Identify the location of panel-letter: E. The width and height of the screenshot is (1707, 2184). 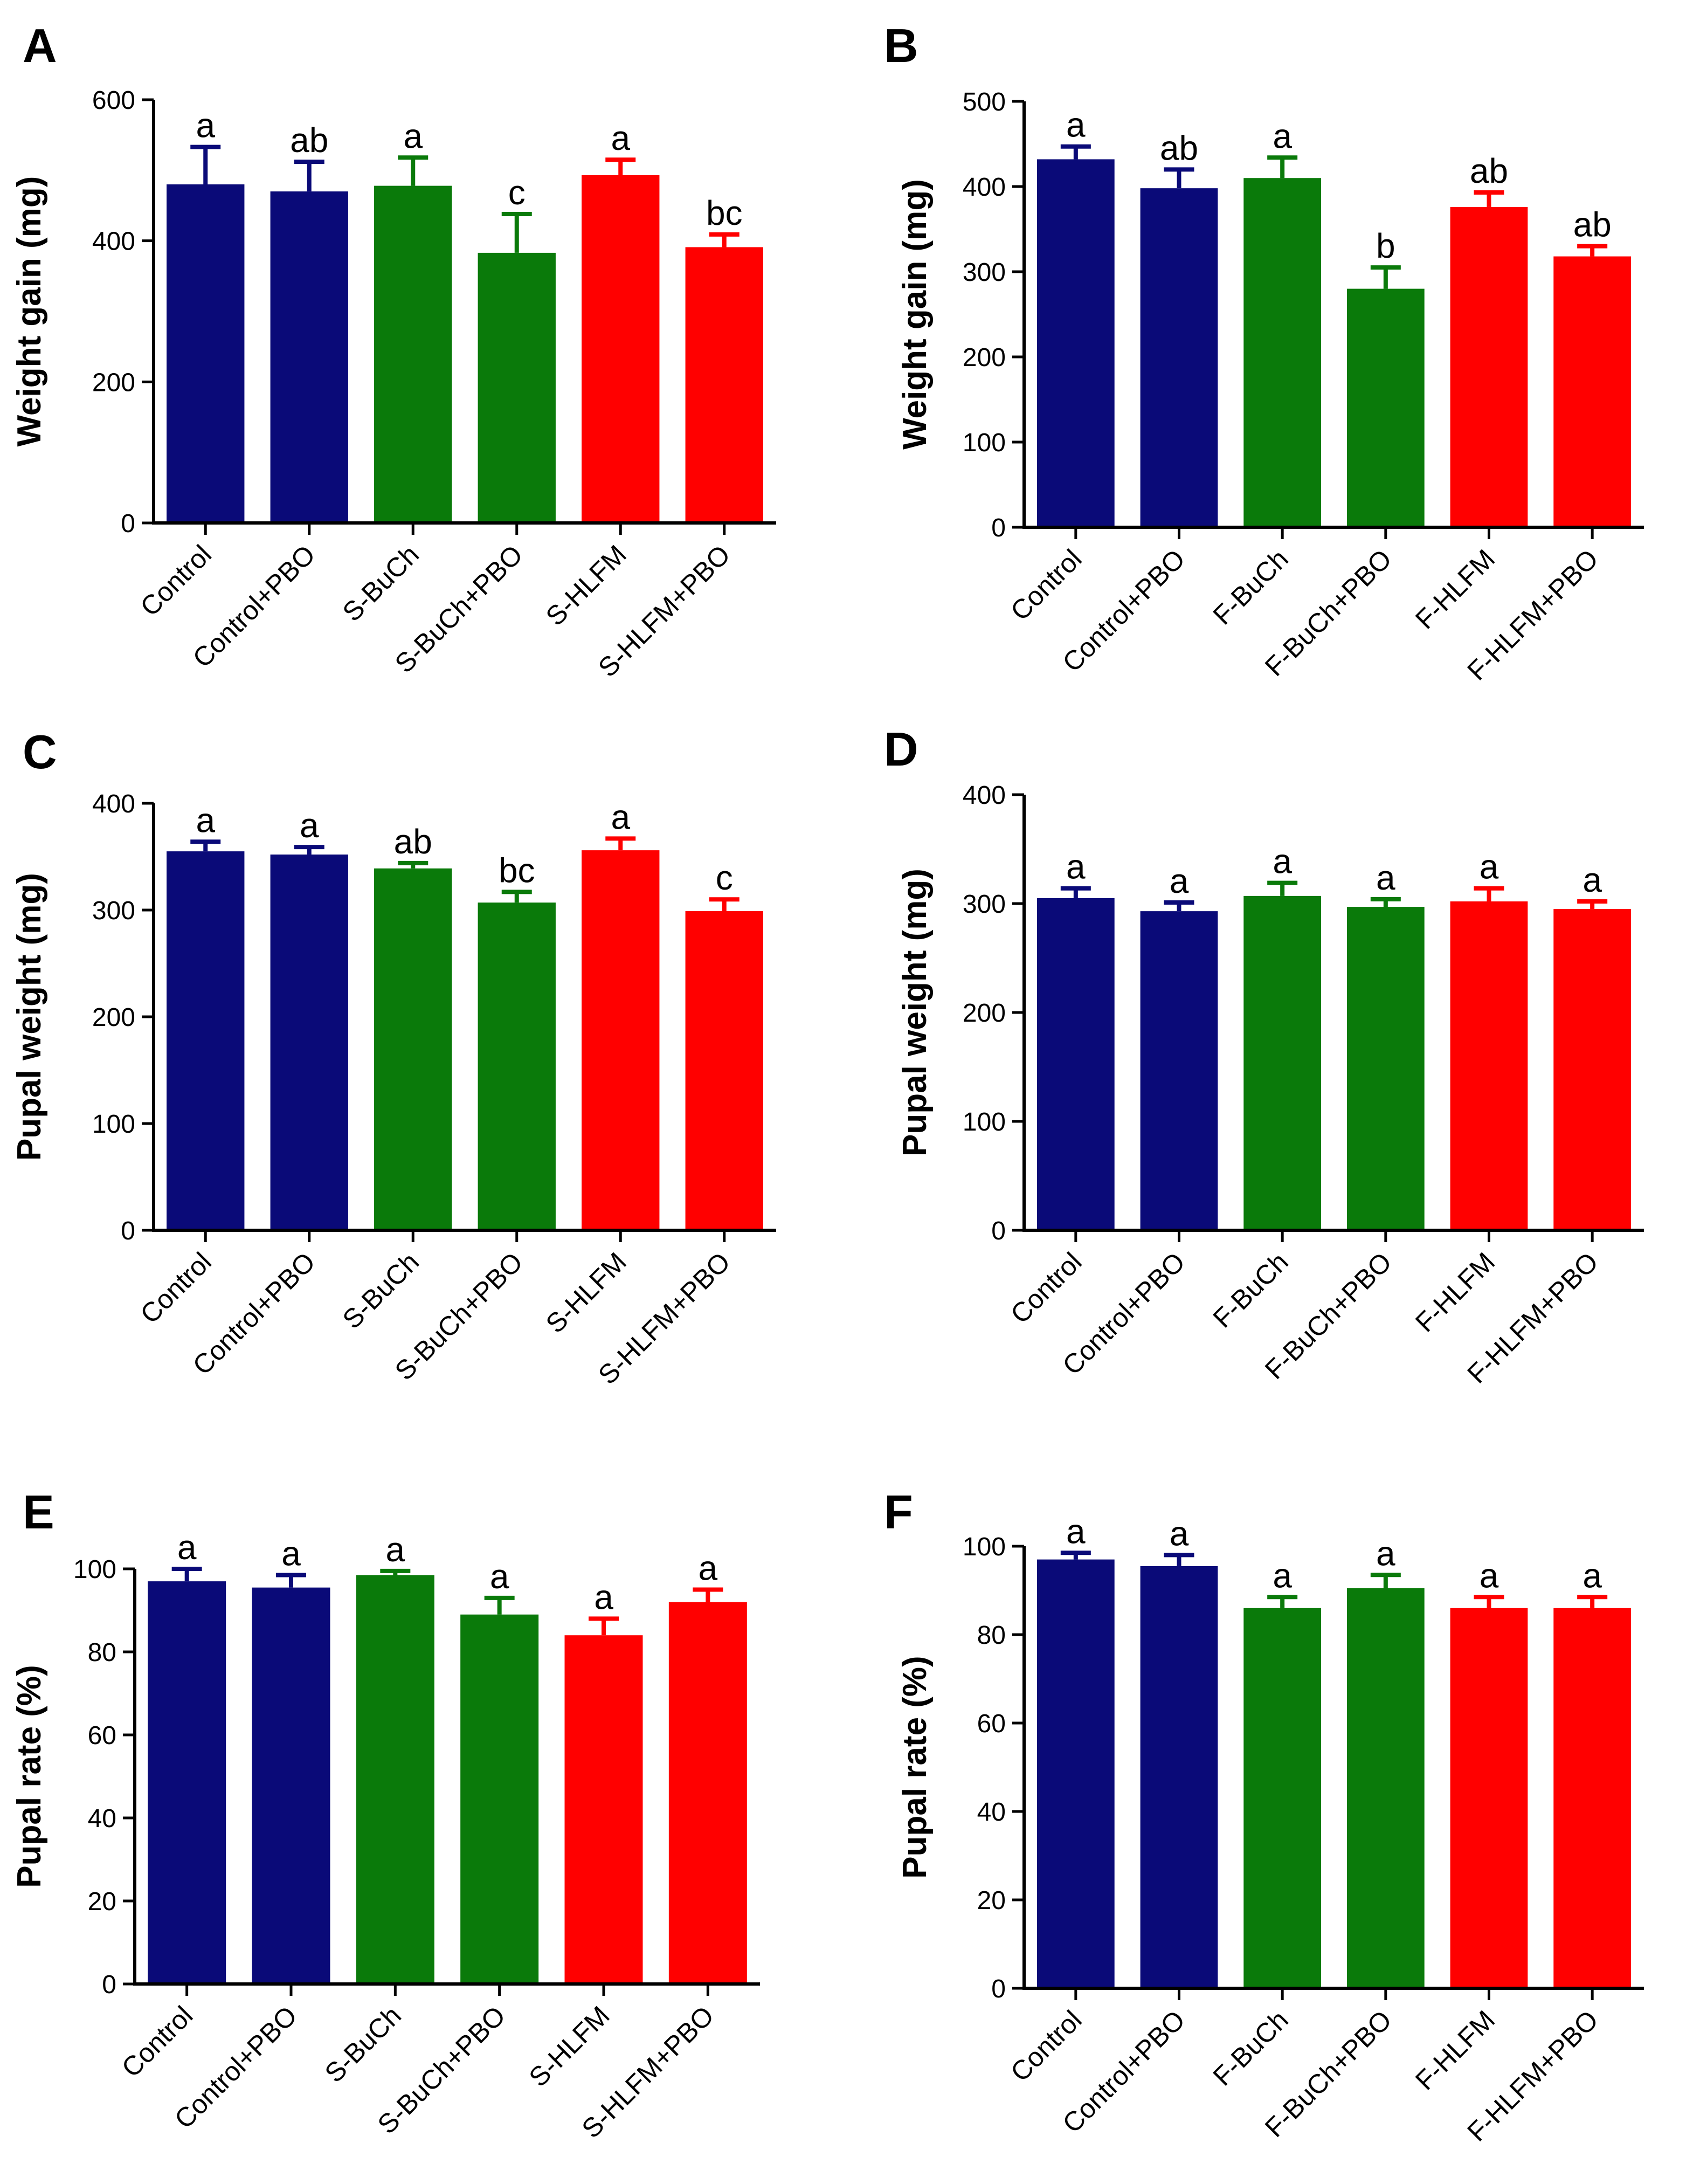
(38, 1512).